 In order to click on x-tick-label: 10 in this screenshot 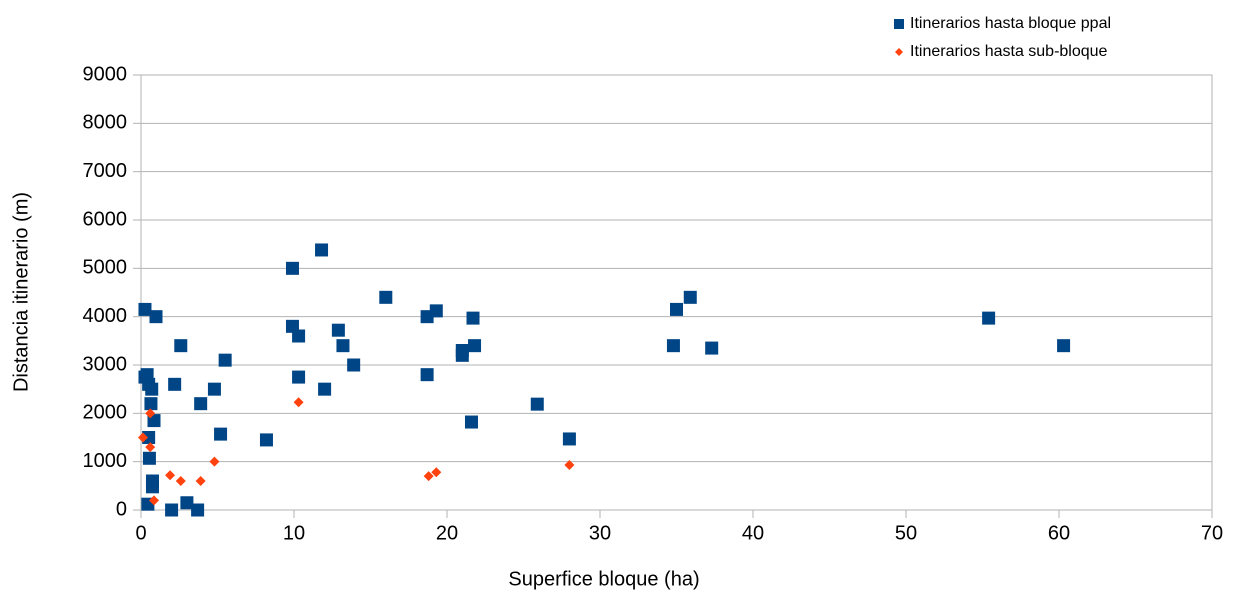, I will do `click(294, 533)`.